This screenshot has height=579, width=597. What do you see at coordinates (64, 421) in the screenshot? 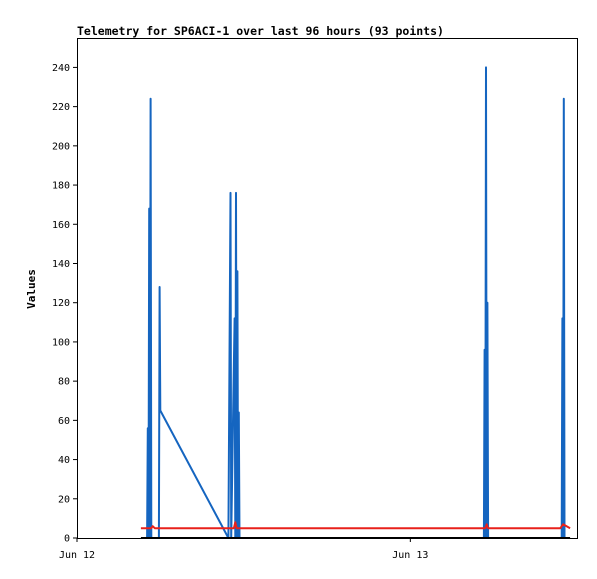
I see `y-tick-label: 60` at bounding box center [64, 421].